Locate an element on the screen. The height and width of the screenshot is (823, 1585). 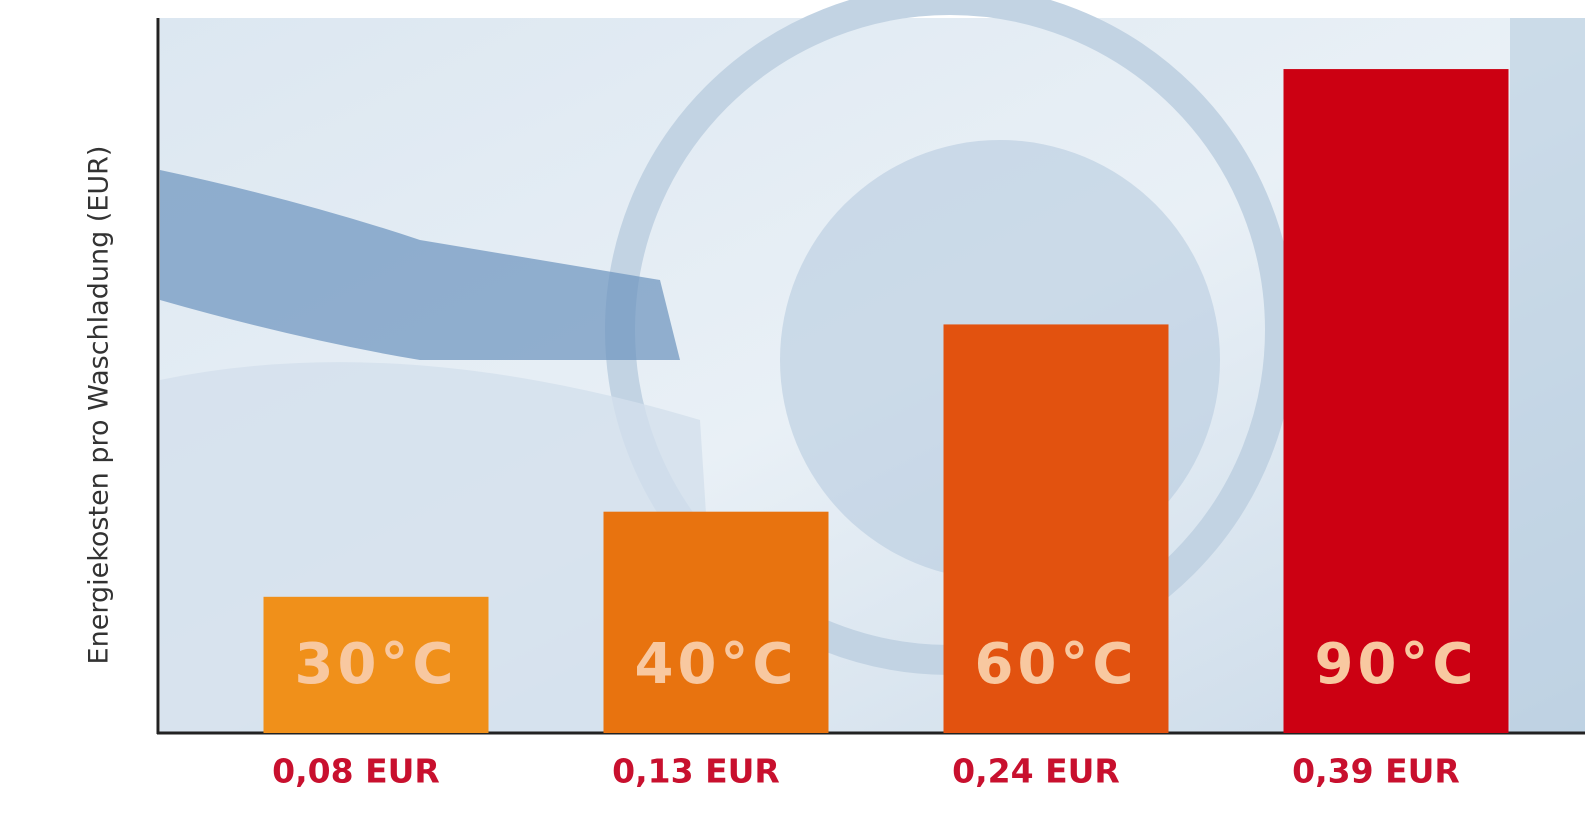
value-label: 0,08 EUR is located at coordinates (356, 771).